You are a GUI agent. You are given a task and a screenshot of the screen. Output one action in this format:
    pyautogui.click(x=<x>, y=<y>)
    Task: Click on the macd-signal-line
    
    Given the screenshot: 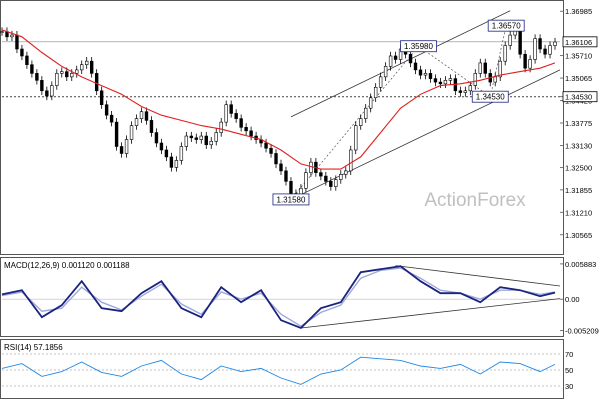 What is the action you would take?
    pyautogui.click(x=278, y=297)
    